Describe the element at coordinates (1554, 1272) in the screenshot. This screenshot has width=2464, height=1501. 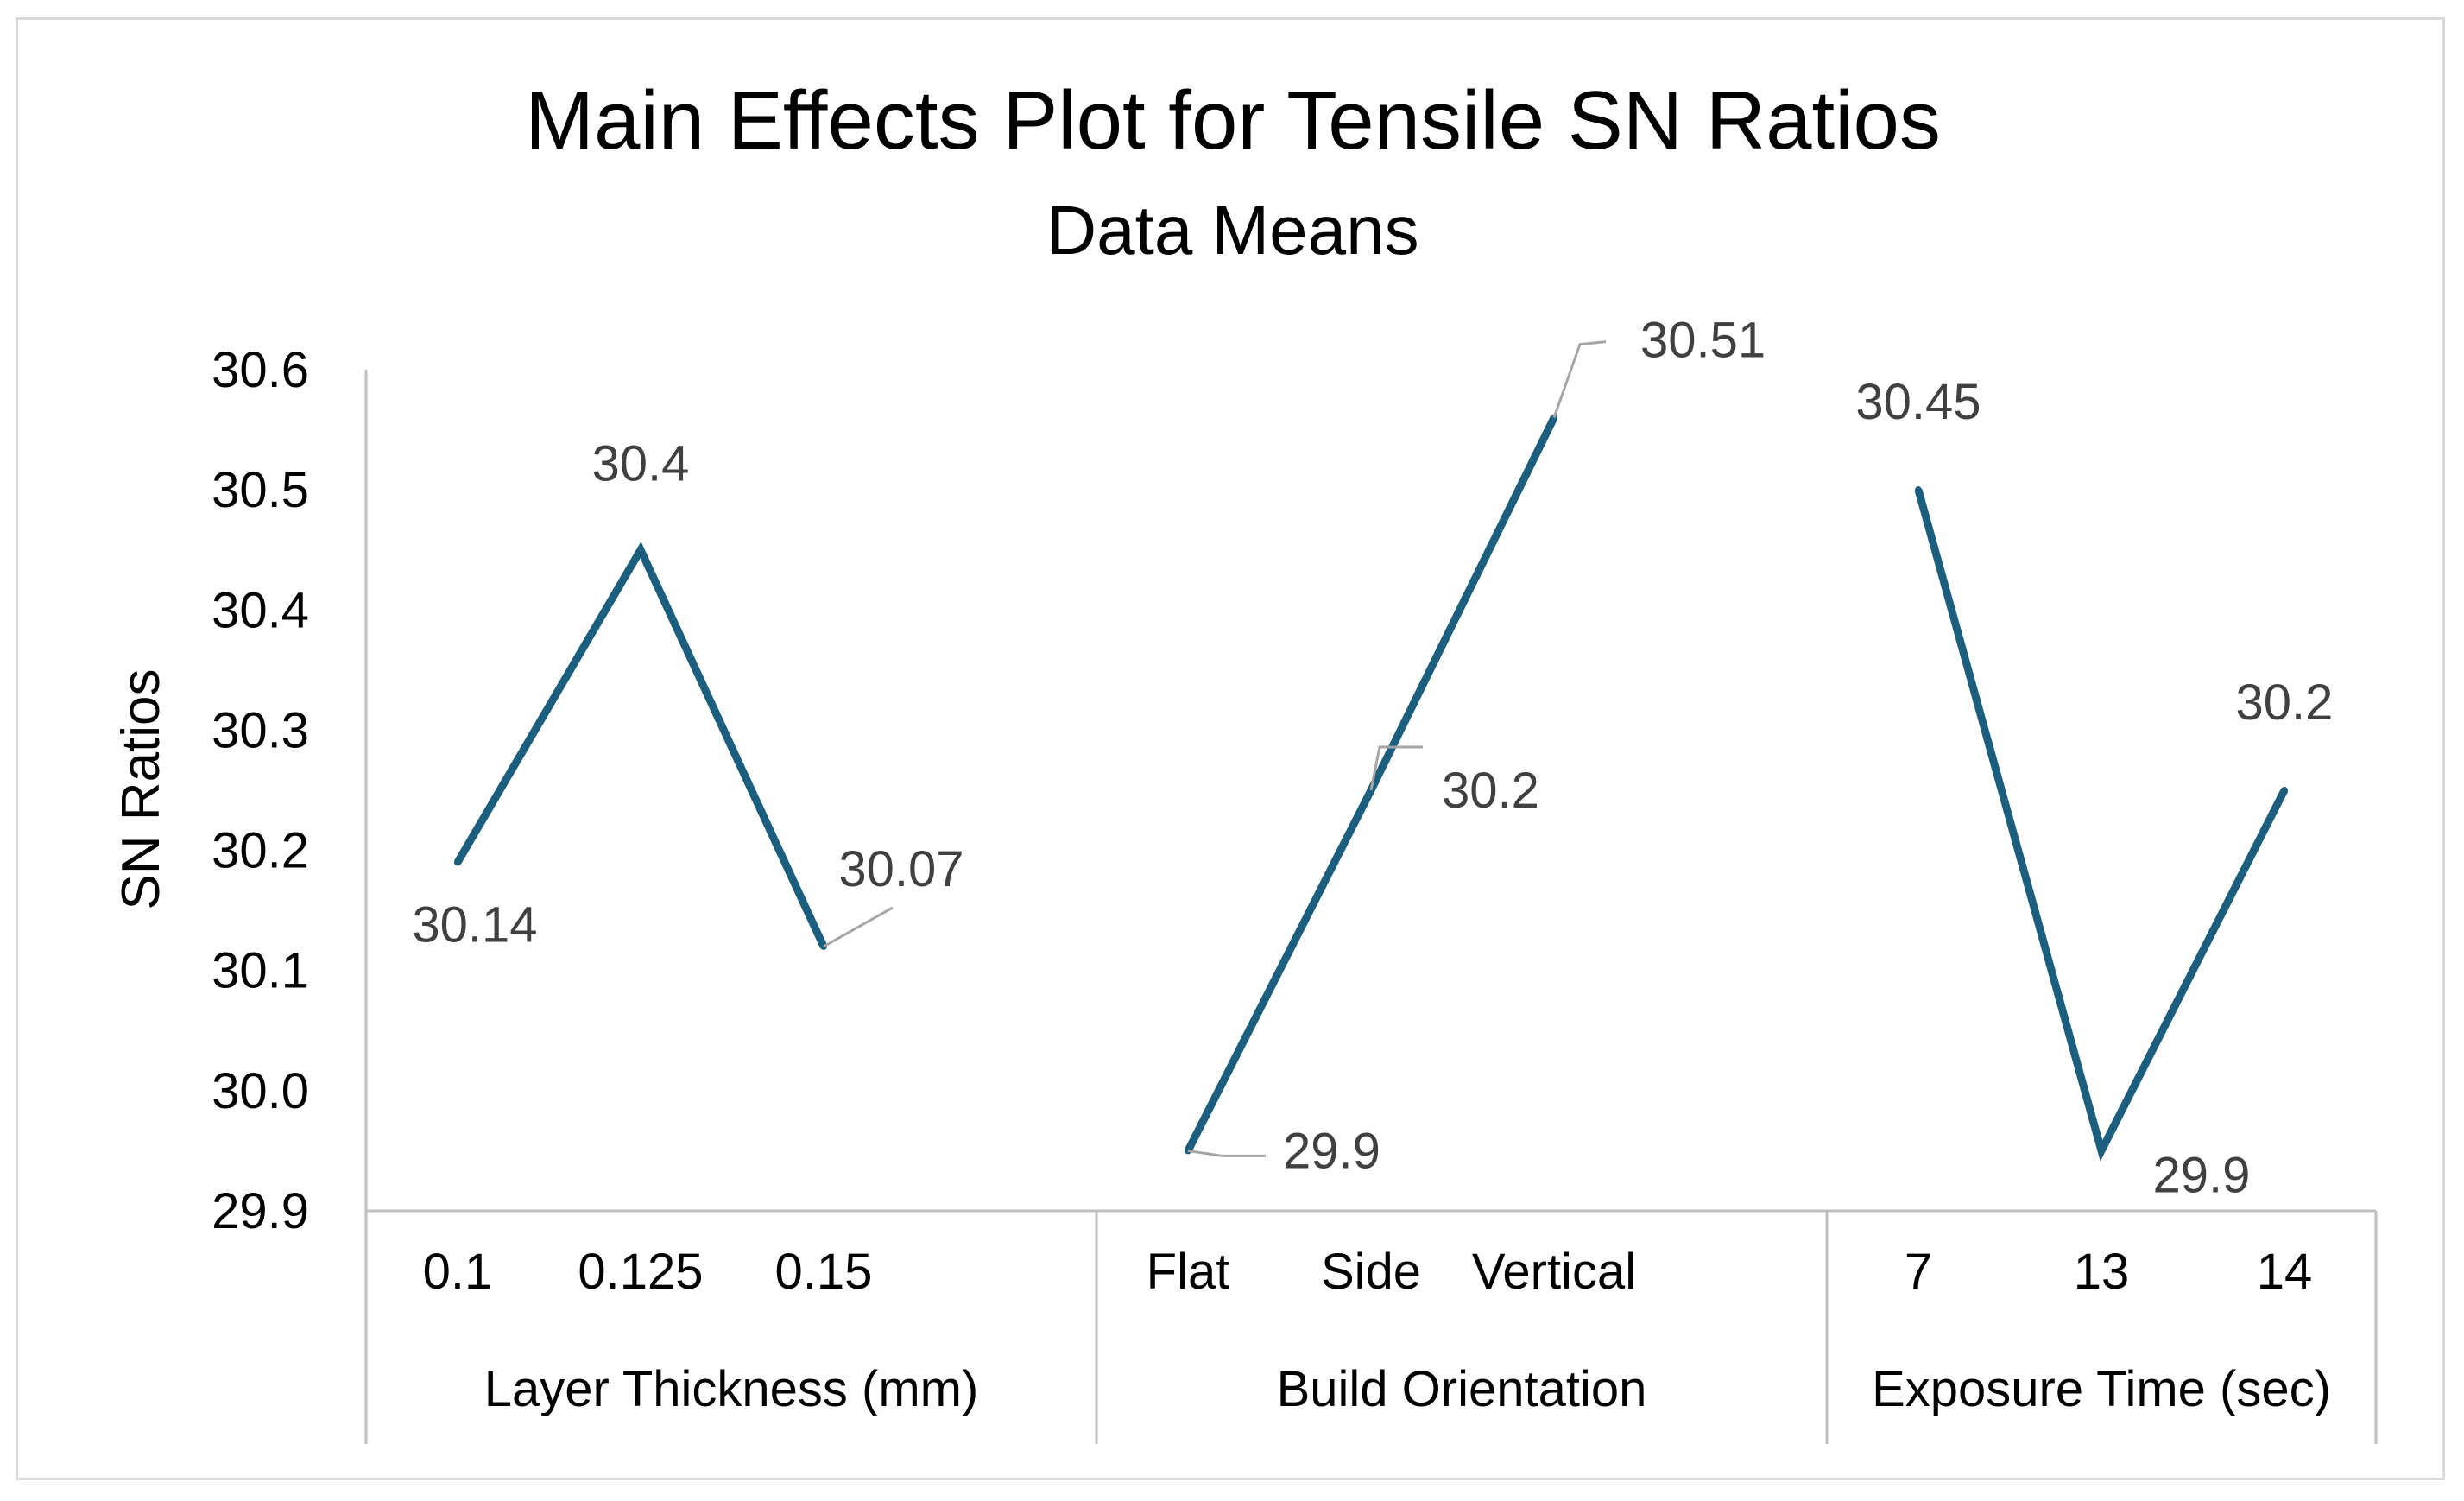
I see `category-tick-label: Vertical` at that location.